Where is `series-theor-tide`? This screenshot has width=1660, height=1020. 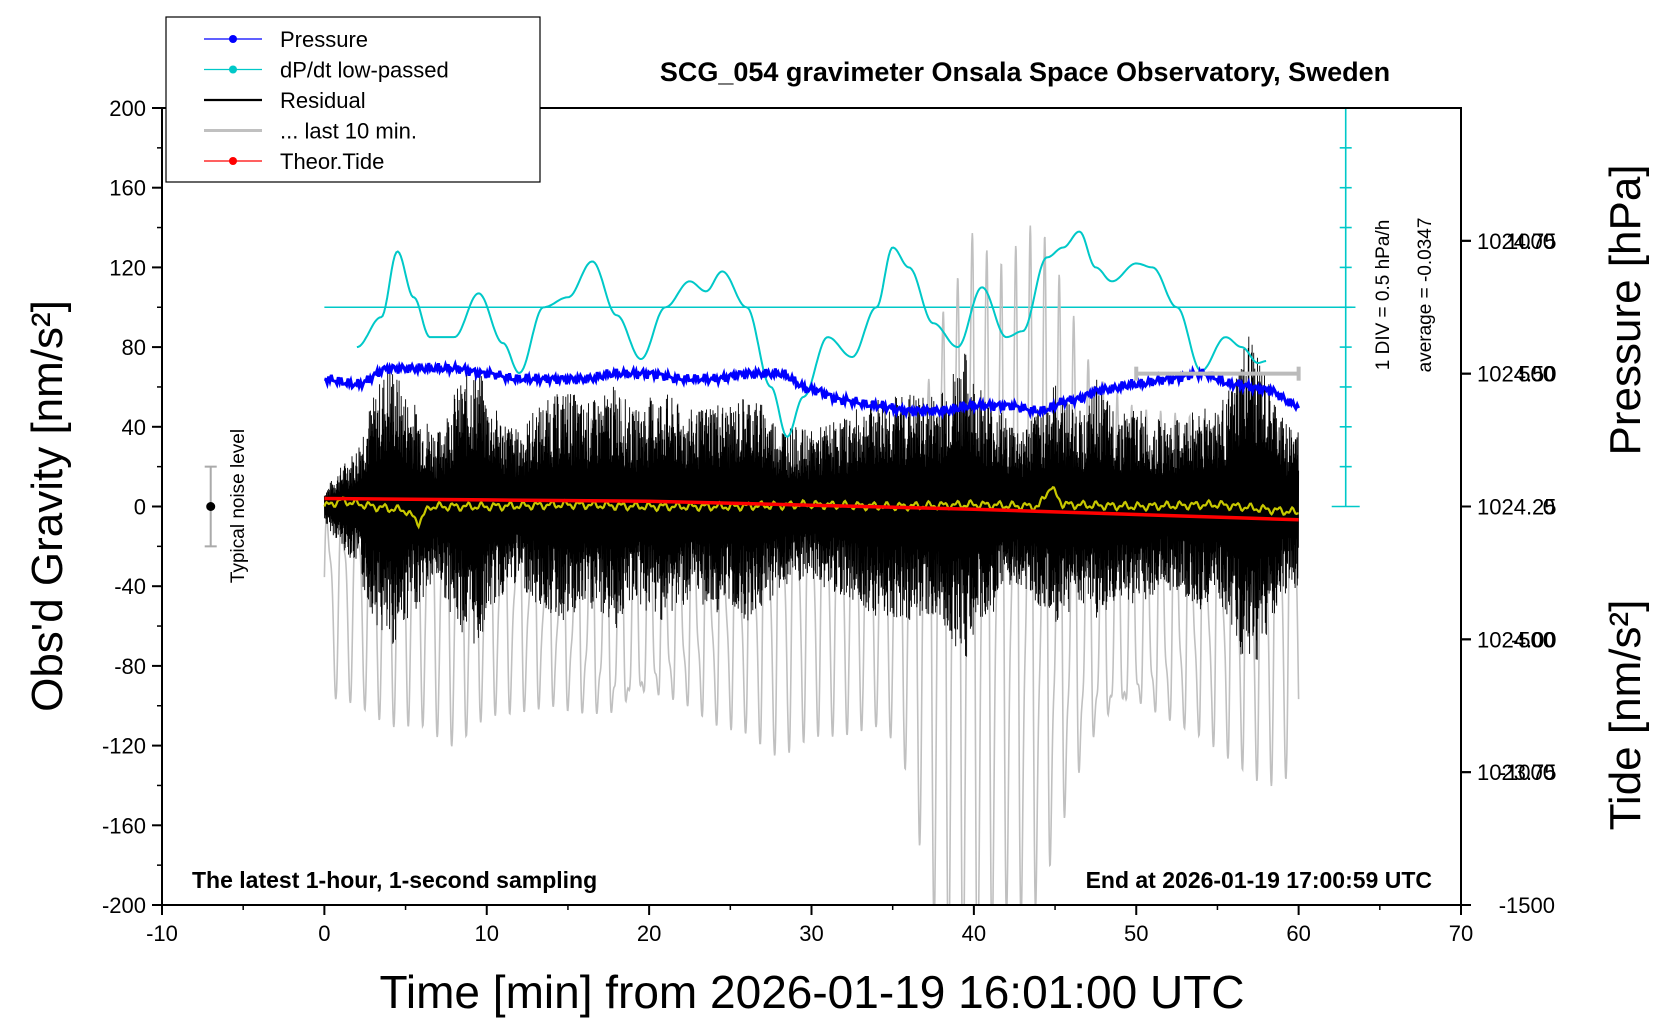
series-theor-tide is located at coordinates (811, 509).